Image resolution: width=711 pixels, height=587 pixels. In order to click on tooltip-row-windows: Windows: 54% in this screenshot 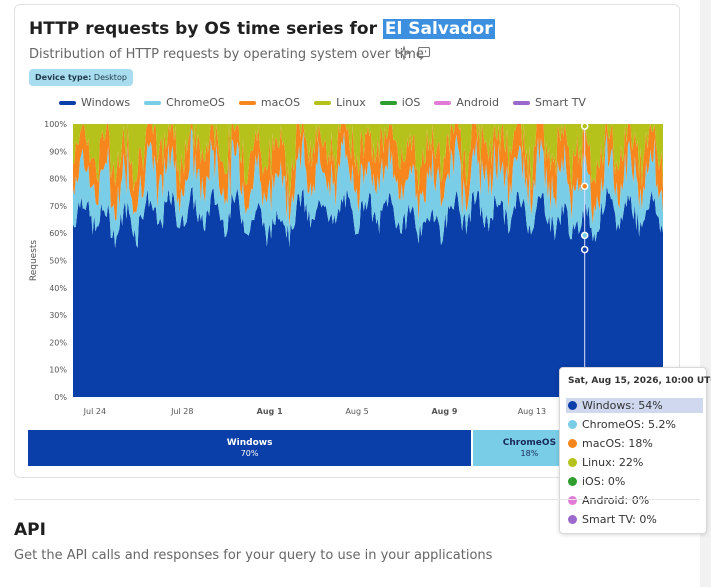, I will do `click(634, 405)`.